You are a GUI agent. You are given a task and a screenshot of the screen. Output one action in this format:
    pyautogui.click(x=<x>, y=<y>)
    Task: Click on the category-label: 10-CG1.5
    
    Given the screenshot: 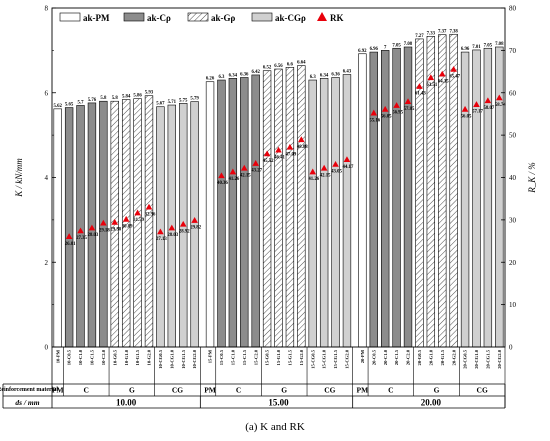 What is the action you would take?
    pyautogui.click(x=183, y=358)
    